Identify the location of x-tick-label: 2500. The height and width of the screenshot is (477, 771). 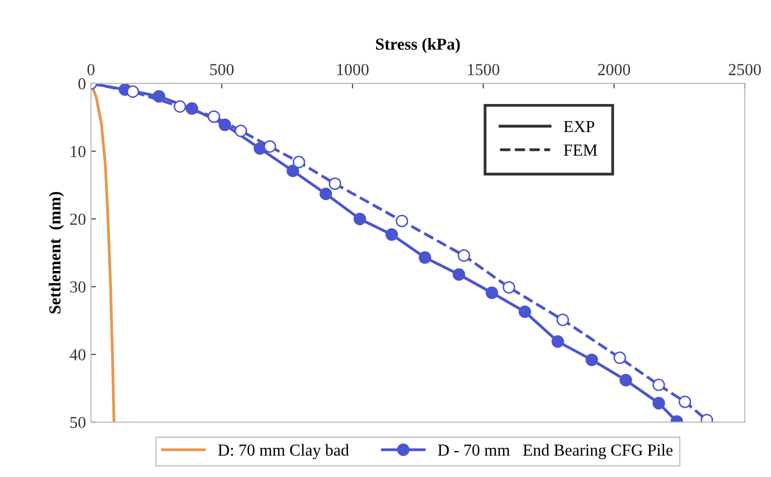
(744, 70).